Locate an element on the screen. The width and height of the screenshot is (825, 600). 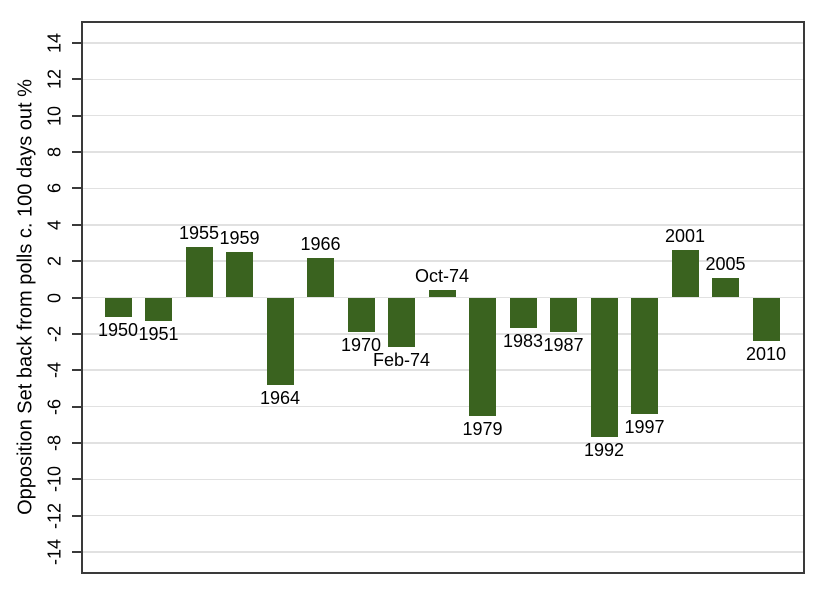
y-tick--8 is located at coordinates (76, 442).